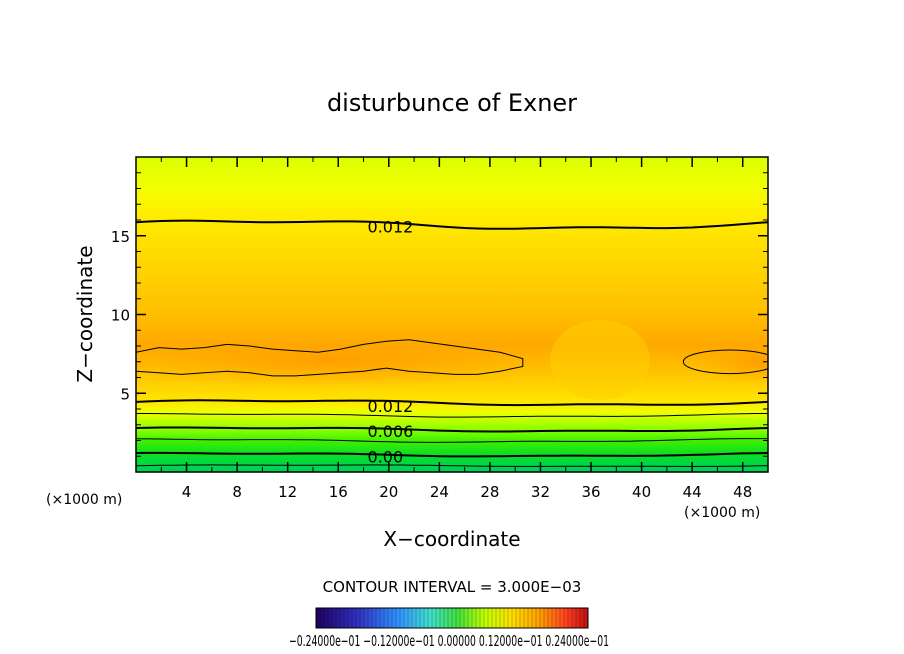  What do you see at coordinates (120, 237) in the screenshot?
I see `y-tick-label: 15` at bounding box center [120, 237].